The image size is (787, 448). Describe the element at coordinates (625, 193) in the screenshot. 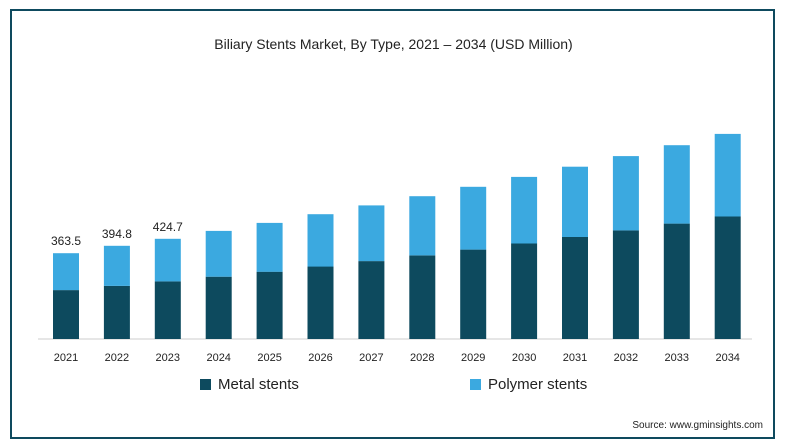

I see `bar-polymer-2032` at that location.